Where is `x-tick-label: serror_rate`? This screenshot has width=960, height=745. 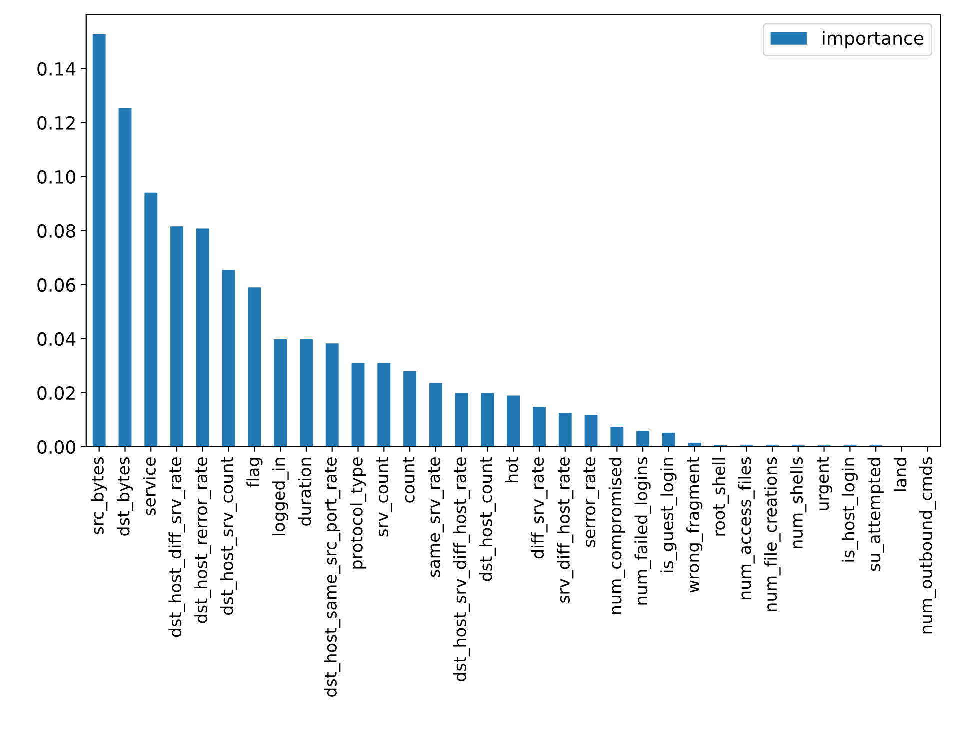 x-tick-label: serror_rate is located at coordinates (592, 503).